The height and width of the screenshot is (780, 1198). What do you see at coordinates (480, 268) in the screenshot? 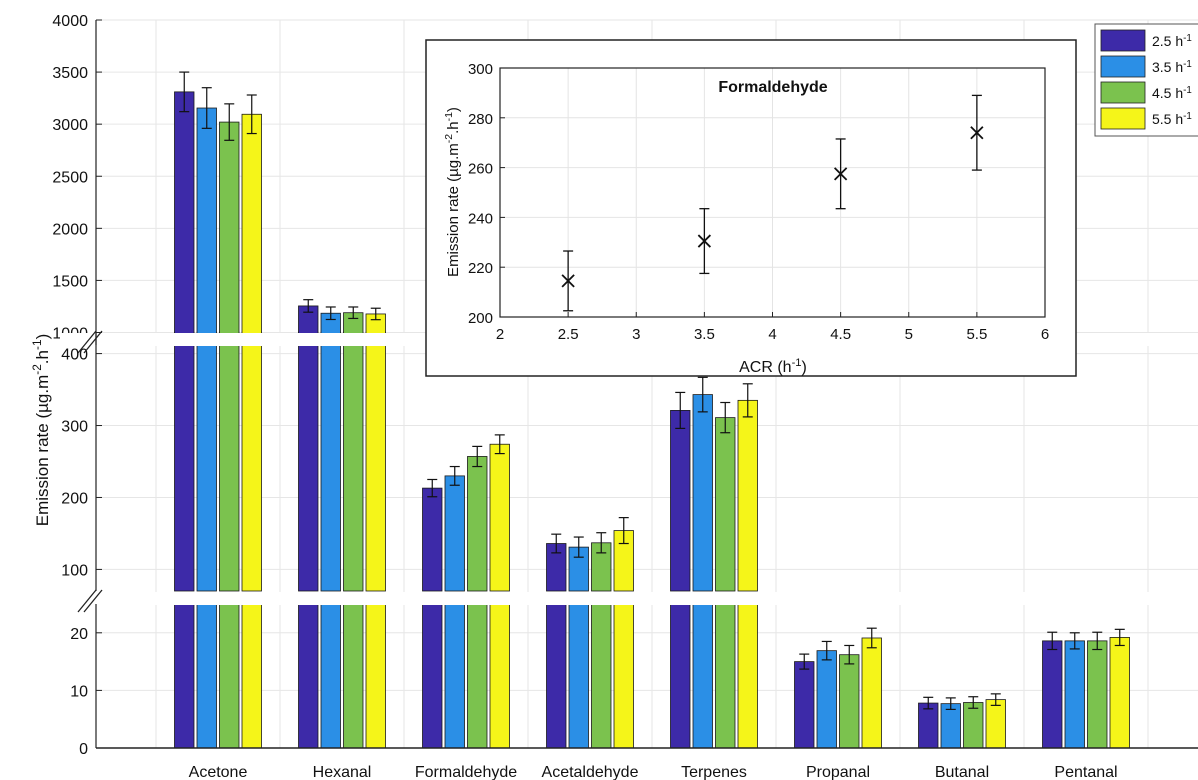
I see `inset-y-tick-label: 220` at bounding box center [480, 268].